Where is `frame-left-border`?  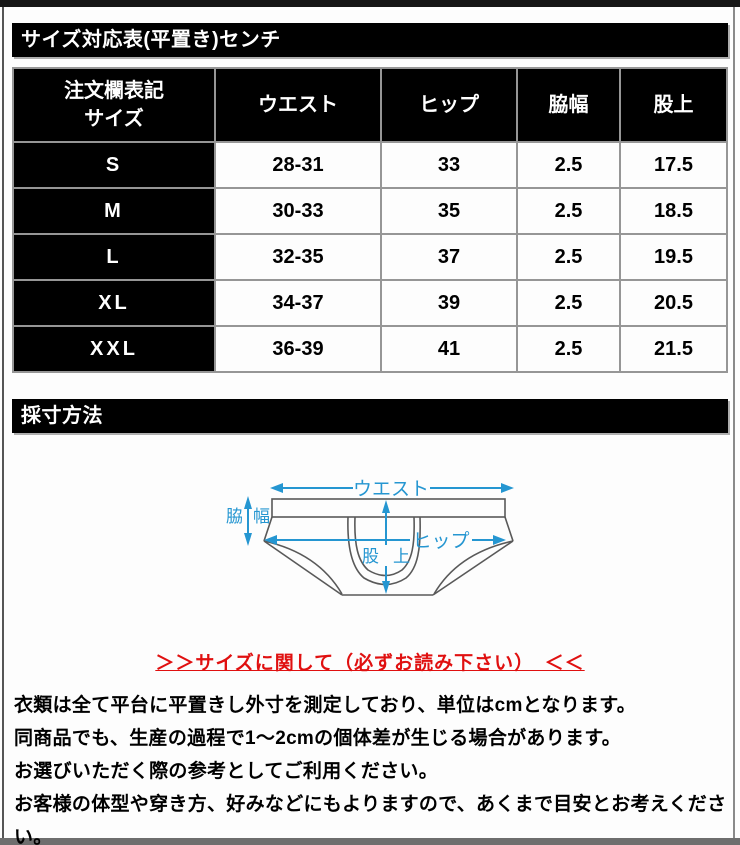
frame-left-border is located at coordinates (3, 422).